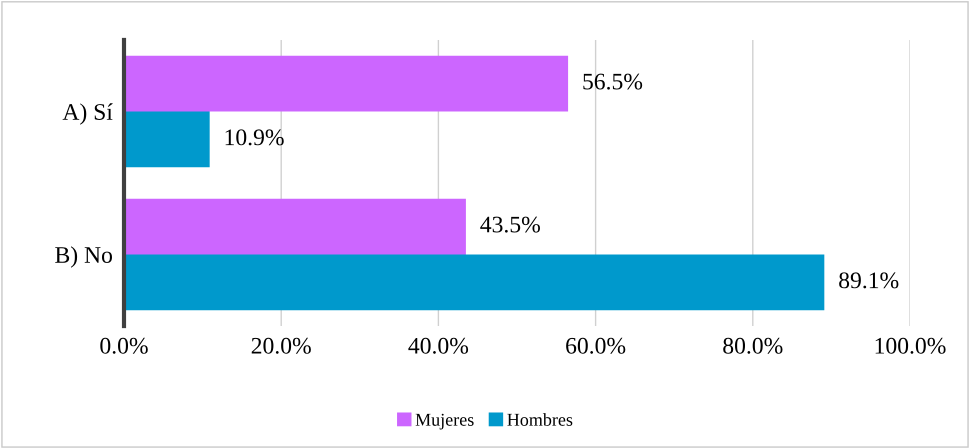  Describe the element at coordinates (752, 346) in the screenshot. I see `x-tick-label: 80.0%` at that location.